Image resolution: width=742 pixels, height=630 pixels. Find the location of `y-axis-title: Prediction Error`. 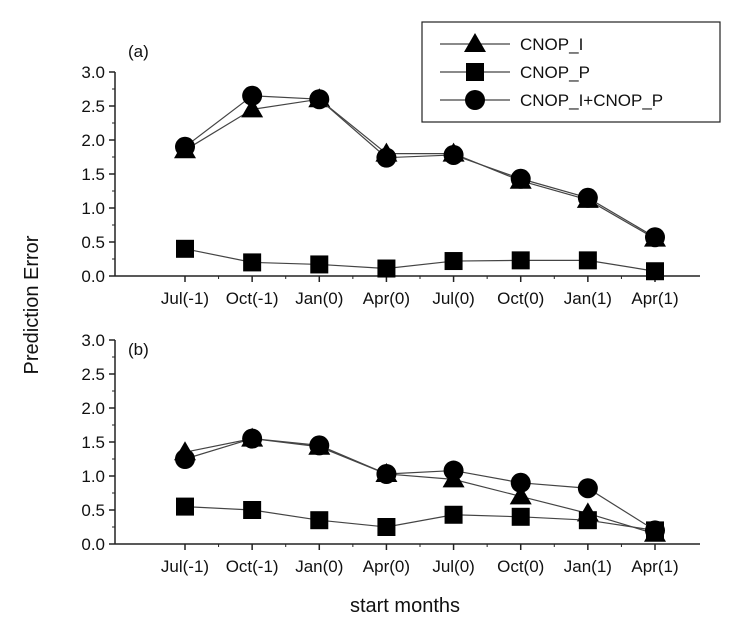

y-axis-title: Prediction Error is located at coordinates (32, 304).